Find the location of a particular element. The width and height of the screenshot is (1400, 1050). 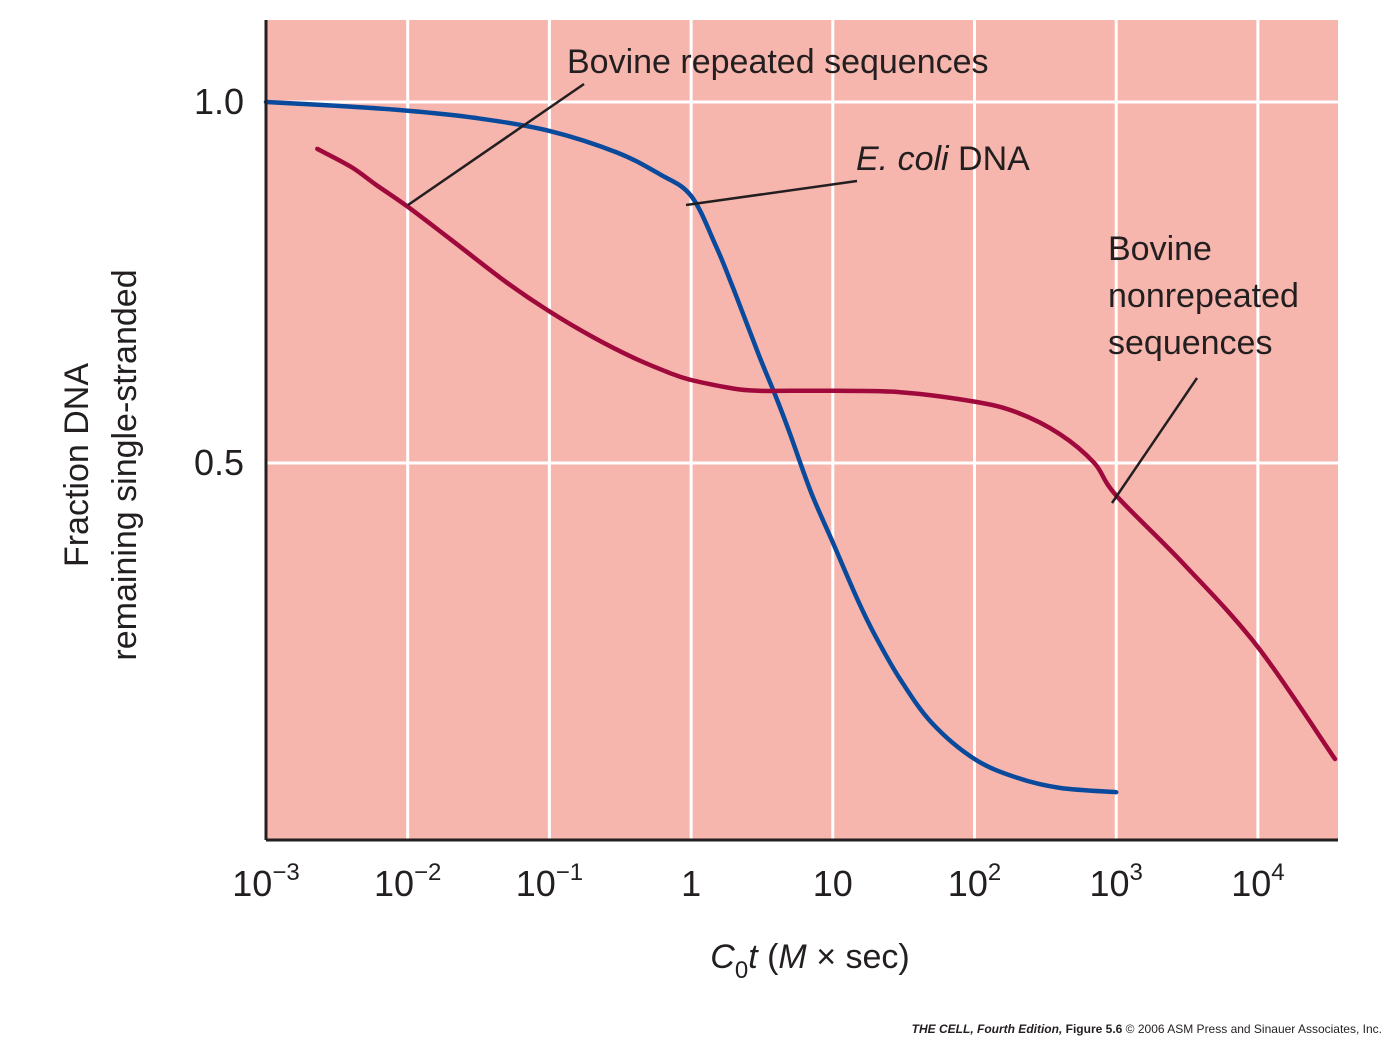

x-axis-title-rest: × sec) is located at coordinates (858, 957).